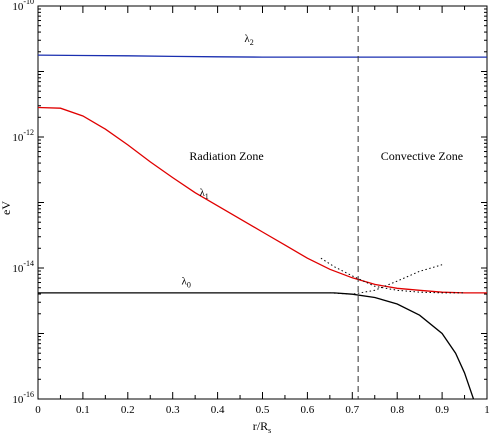  I want to click on y-tick-label: 10-14, so click(23, 267).